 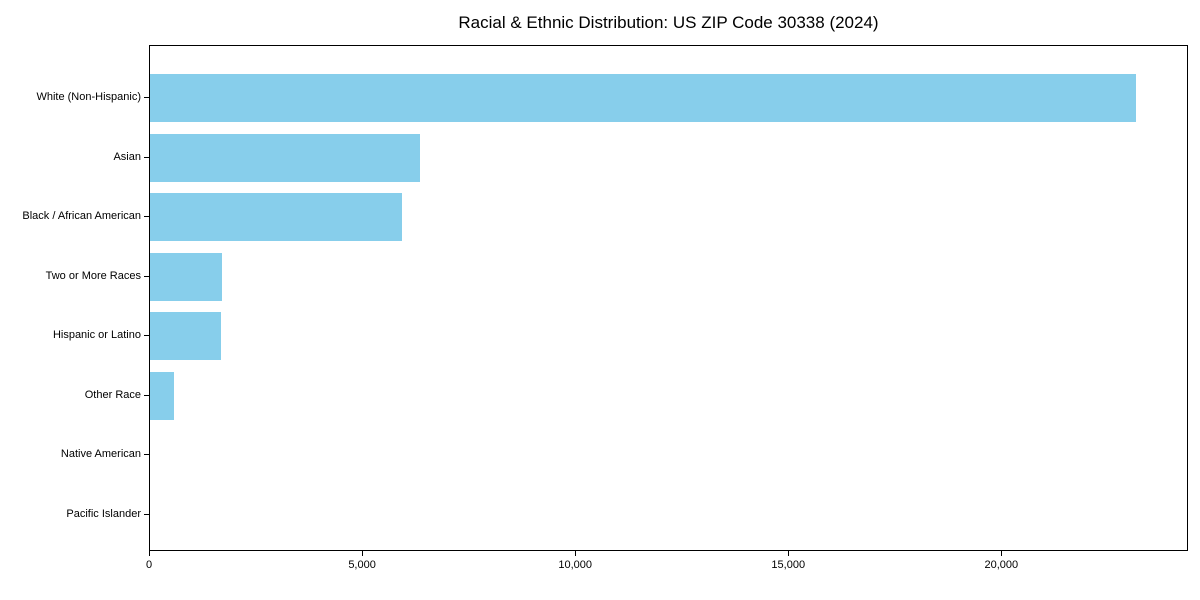 What do you see at coordinates (81, 216) in the screenshot?
I see `y-tick-label: Black / African American` at bounding box center [81, 216].